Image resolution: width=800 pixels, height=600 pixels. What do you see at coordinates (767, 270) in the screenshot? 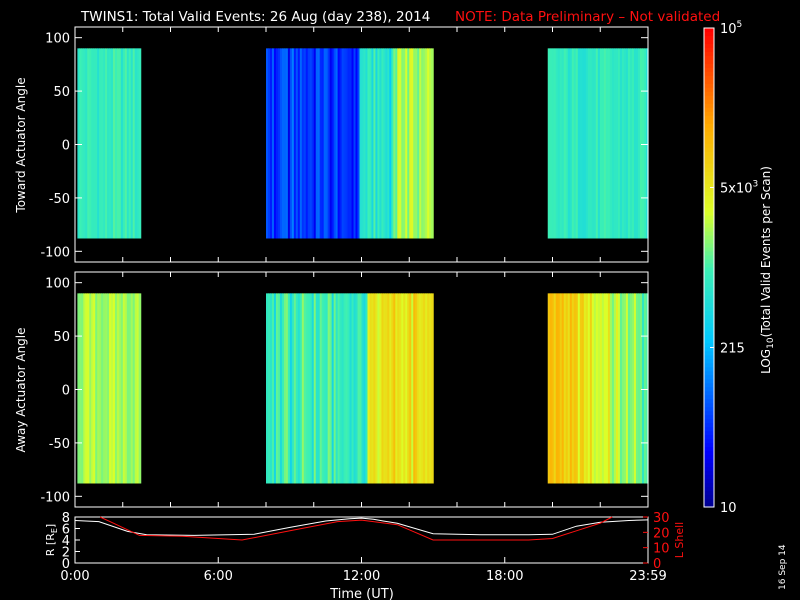
I see `colorbar-label: LOG10(Total Valid Events per Scan)` at bounding box center [767, 270].